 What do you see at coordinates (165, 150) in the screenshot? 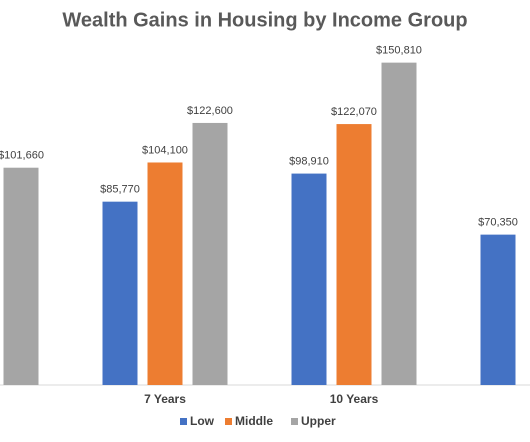
I see `value-label: $104,100` at bounding box center [165, 150].